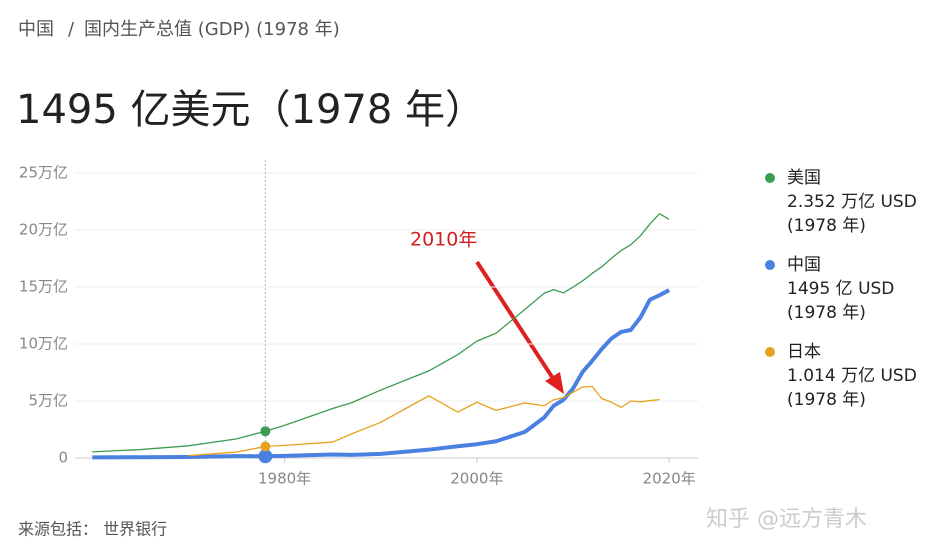 Image resolution: width=932 pixels, height=559 pixels. What do you see at coordinates (92, 529) in the screenshot?
I see `source: 来源包括： 世界银行` at bounding box center [92, 529].